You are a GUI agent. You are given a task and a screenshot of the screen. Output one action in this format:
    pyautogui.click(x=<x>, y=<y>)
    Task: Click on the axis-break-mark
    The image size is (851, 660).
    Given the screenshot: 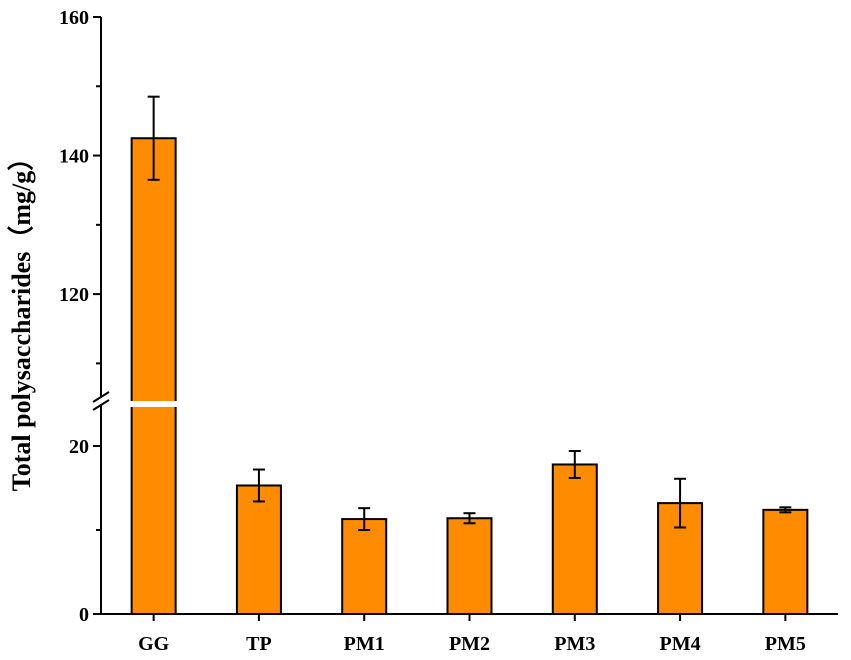 What is the action you would take?
    pyautogui.click(x=101, y=401)
    